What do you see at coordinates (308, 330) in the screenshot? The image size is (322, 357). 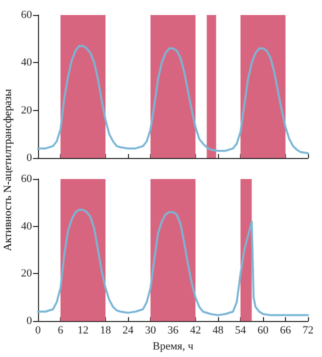 I see `x-tick-label: 72` at bounding box center [308, 330].